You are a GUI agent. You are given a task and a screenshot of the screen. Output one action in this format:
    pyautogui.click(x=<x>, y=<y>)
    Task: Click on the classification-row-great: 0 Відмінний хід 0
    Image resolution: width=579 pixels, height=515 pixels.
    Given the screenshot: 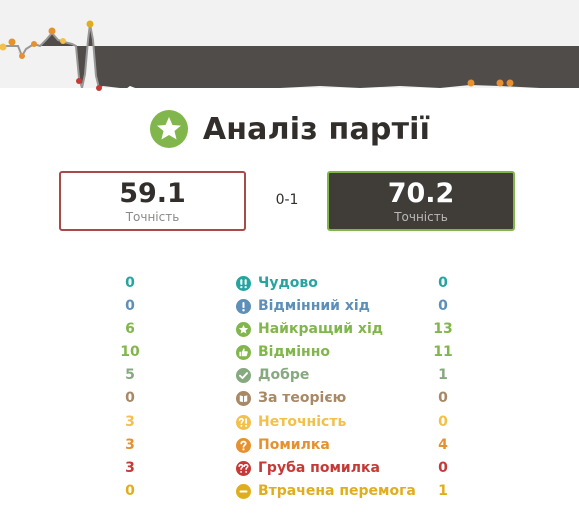 What is the action you would take?
    pyautogui.click(x=289, y=306)
    